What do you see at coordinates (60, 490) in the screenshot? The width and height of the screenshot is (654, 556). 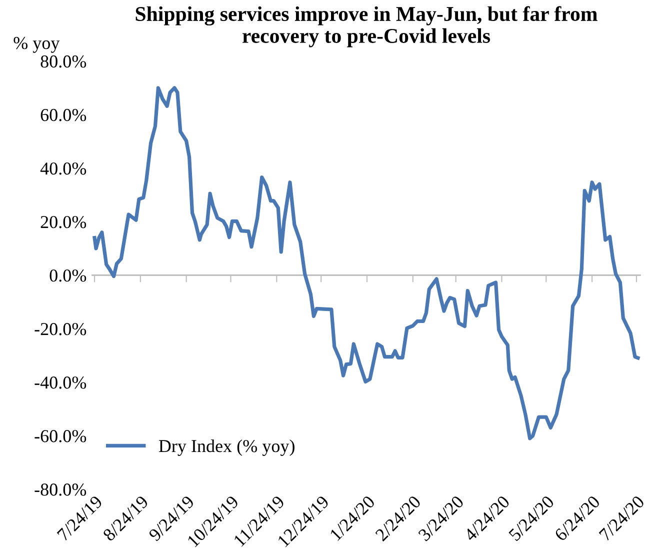 I see `y-tick-label: -80.0%` at bounding box center [60, 490].